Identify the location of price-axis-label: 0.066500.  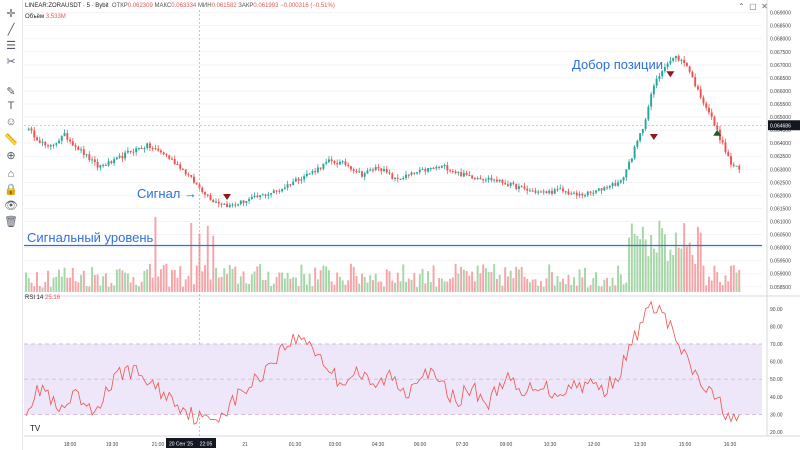
(780, 79).